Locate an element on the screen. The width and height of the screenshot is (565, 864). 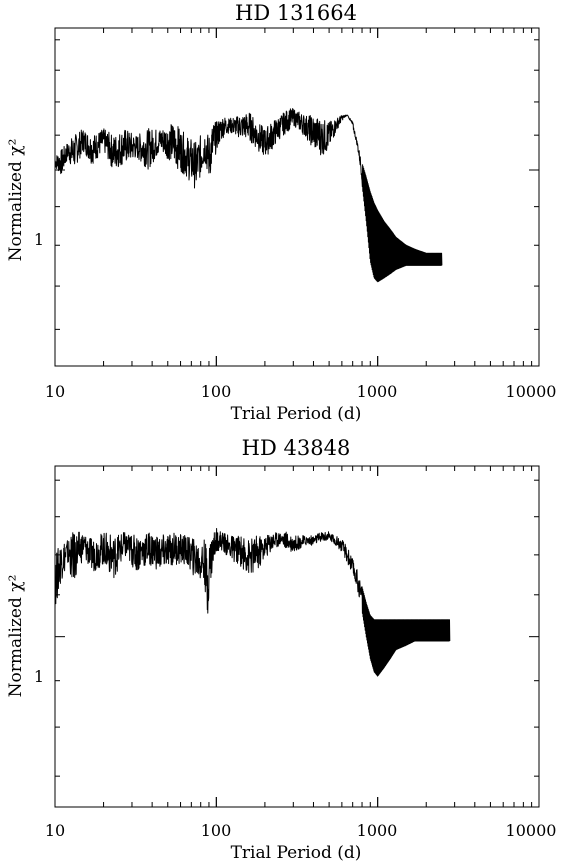
chart-title: HD 131664 is located at coordinates (296, 13).